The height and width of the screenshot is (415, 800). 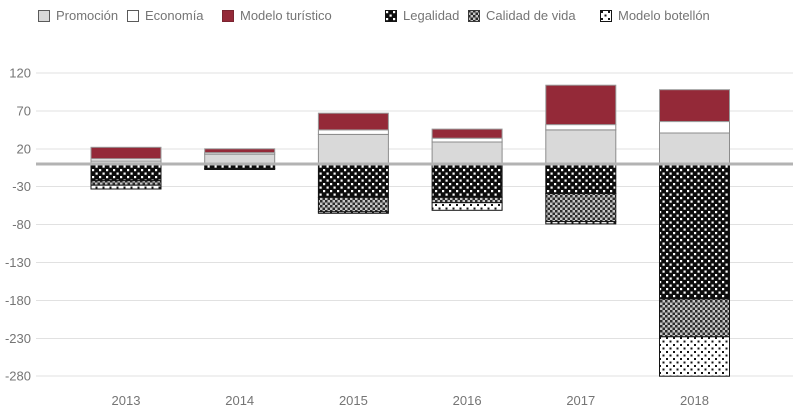 I want to click on bar-segment-economia-2015, so click(x=353, y=132).